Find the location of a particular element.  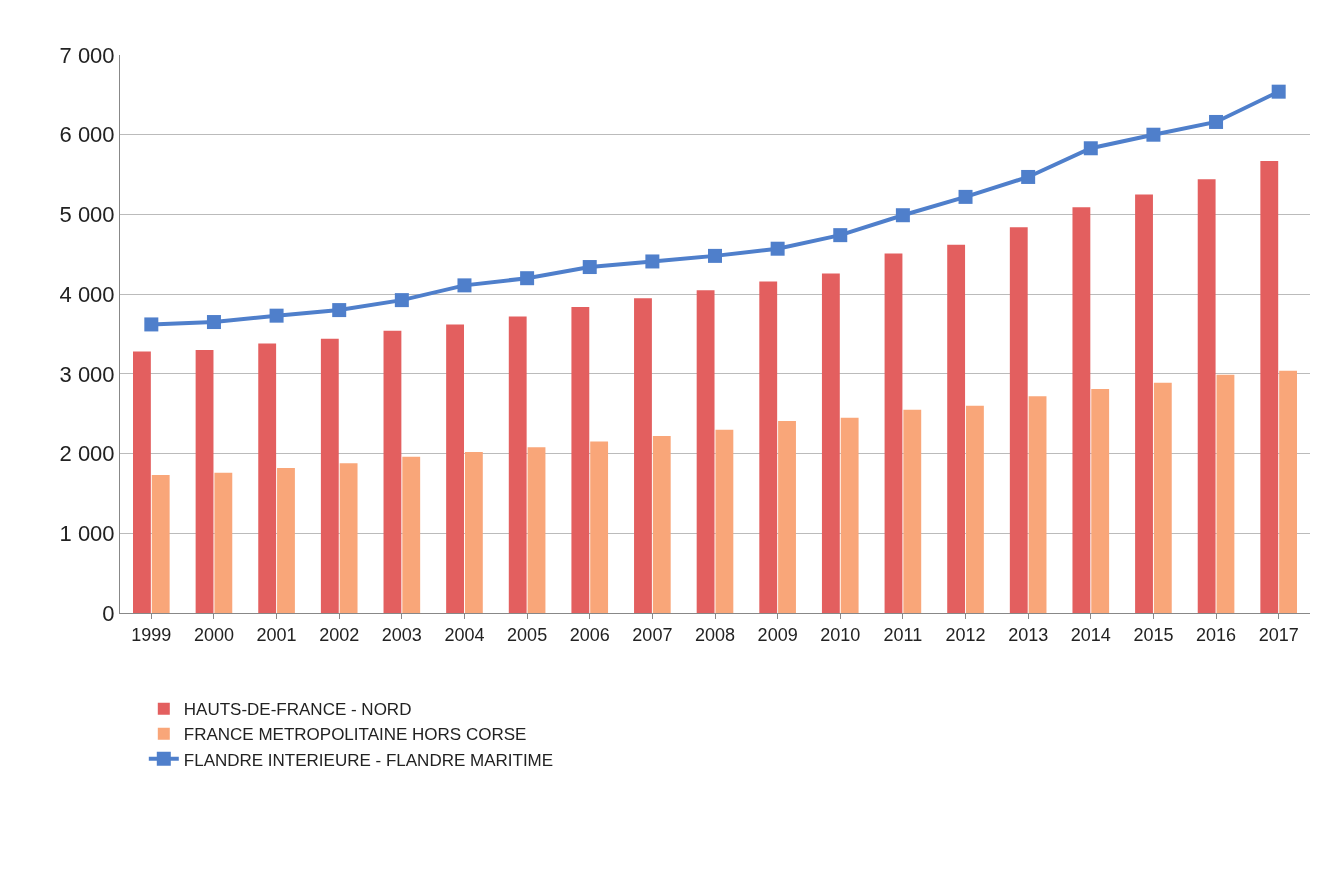

x-tick-label: 2004 is located at coordinates (464, 634).